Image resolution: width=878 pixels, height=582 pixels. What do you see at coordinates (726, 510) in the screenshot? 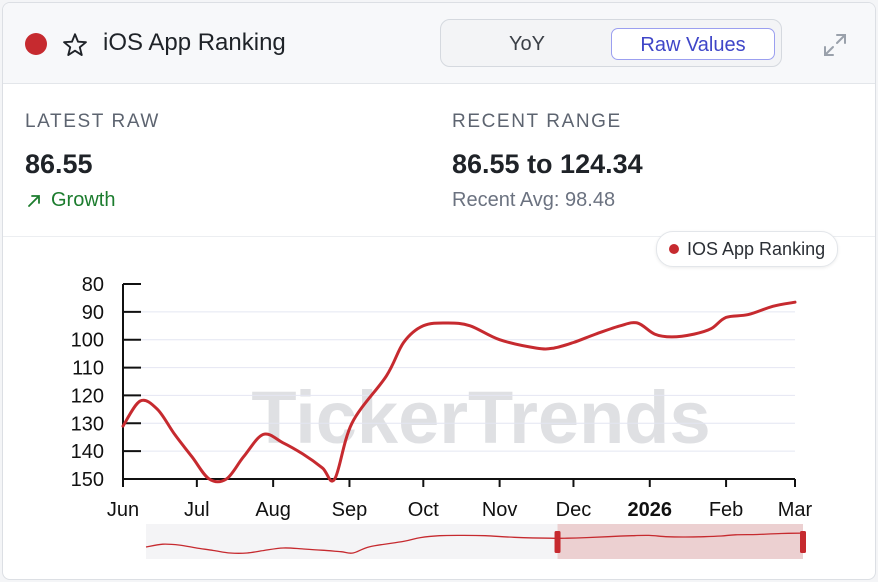
I see `x-tick-label: Feb` at bounding box center [726, 510].